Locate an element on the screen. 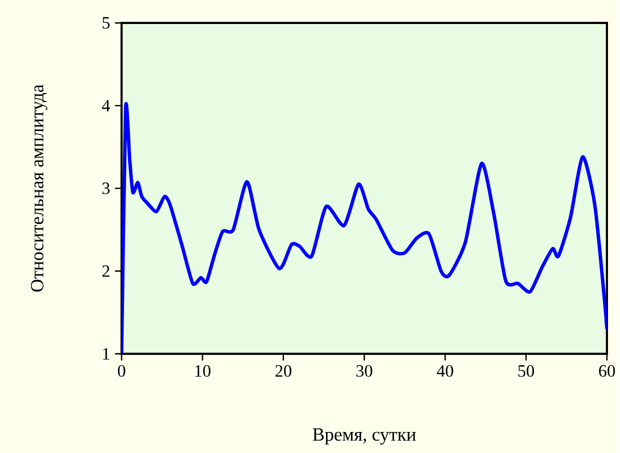 This screenshot has height=453, width=620. y-tick-label: 2 is located at coordinates (106, 271).